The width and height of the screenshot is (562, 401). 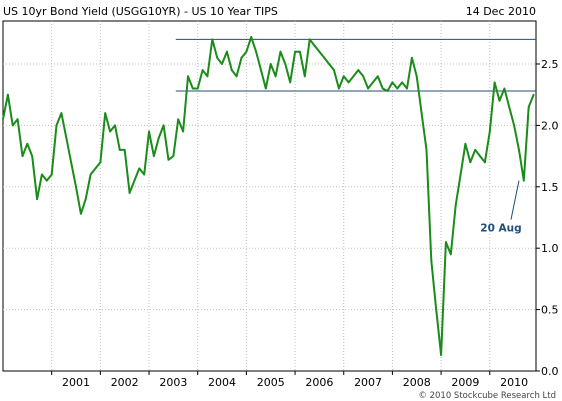 I want to click on copyright-notice: © 2010 Stockcube Research Ltd, so click(x=487, y=396).